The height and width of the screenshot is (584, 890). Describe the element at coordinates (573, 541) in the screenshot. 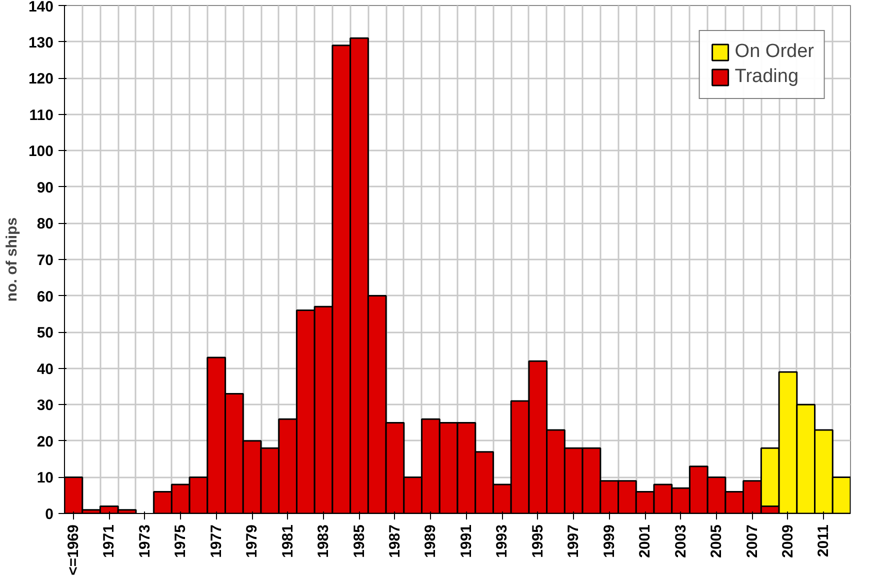

I see `x-tick-label: 1997` at that location.